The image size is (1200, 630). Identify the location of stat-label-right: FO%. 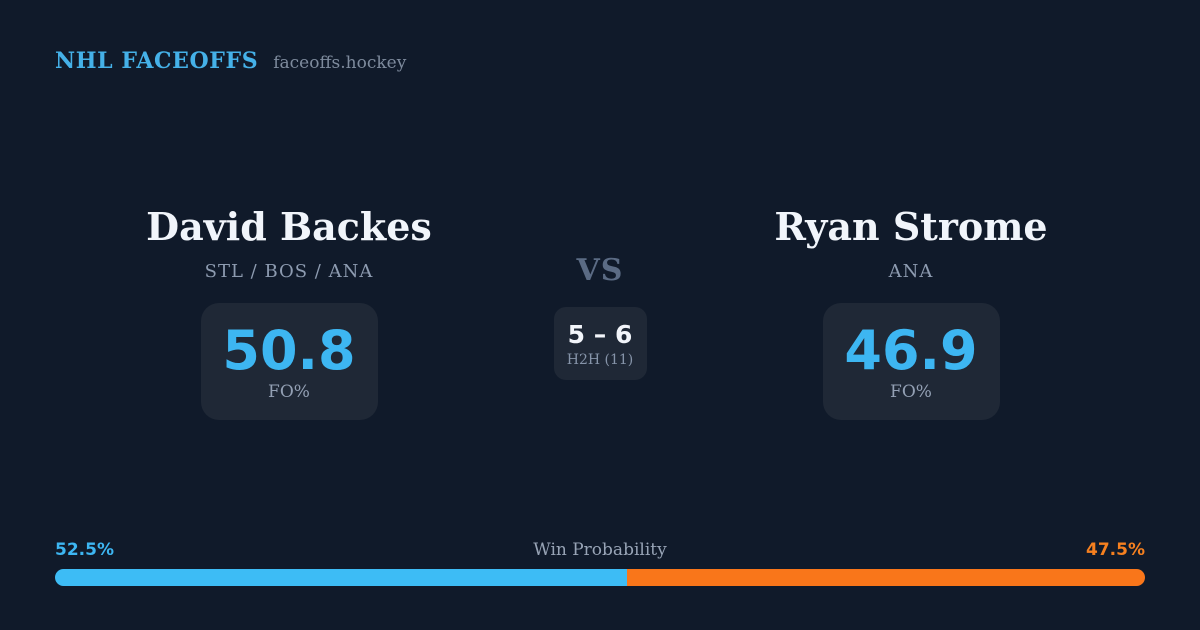
(911, 391).